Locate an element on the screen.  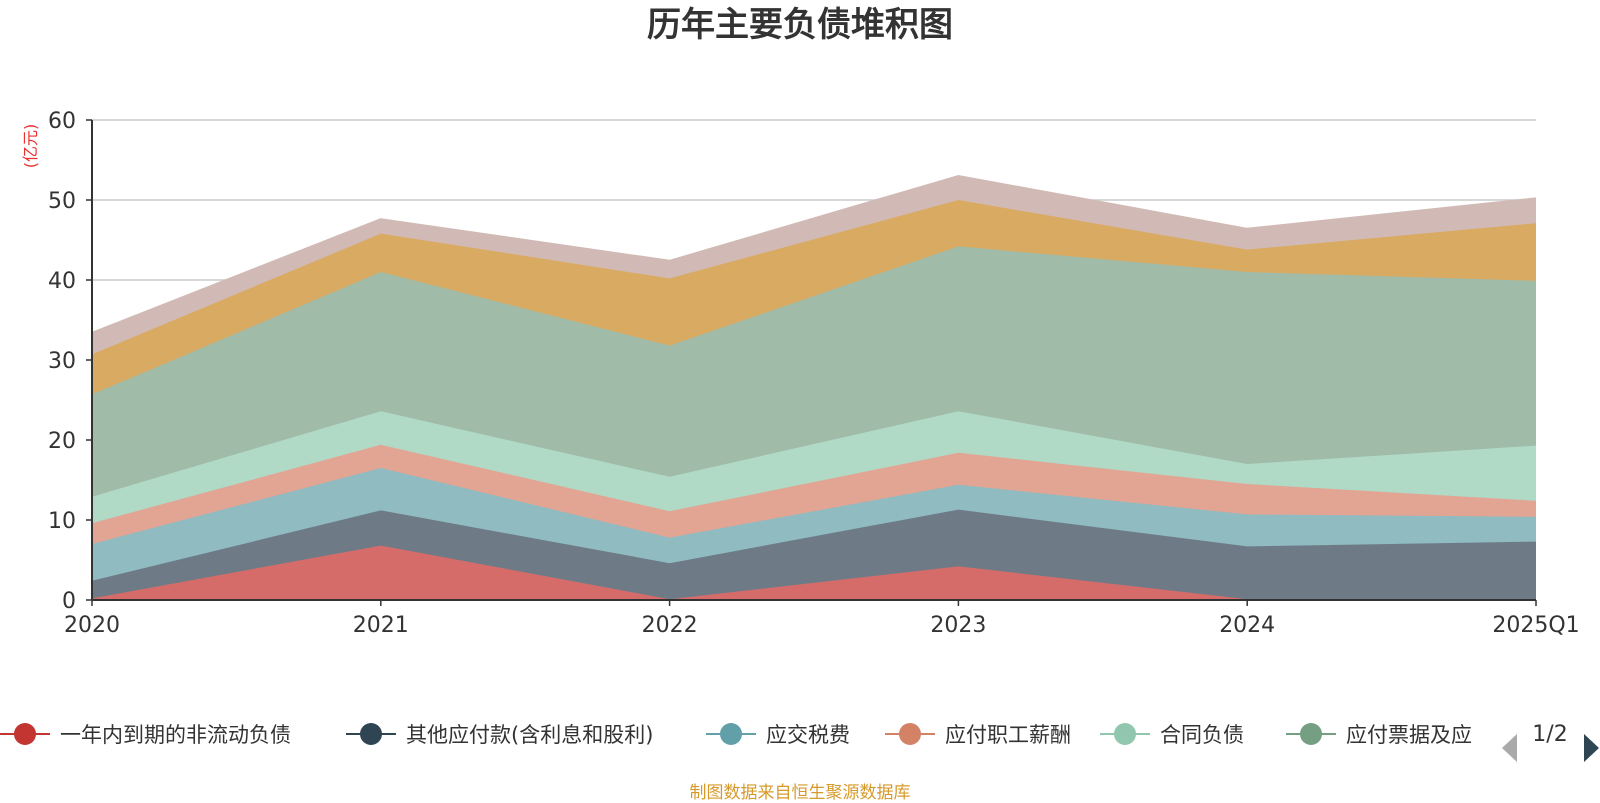
legend-next-page-icon is located at coordinates (1591, 748).